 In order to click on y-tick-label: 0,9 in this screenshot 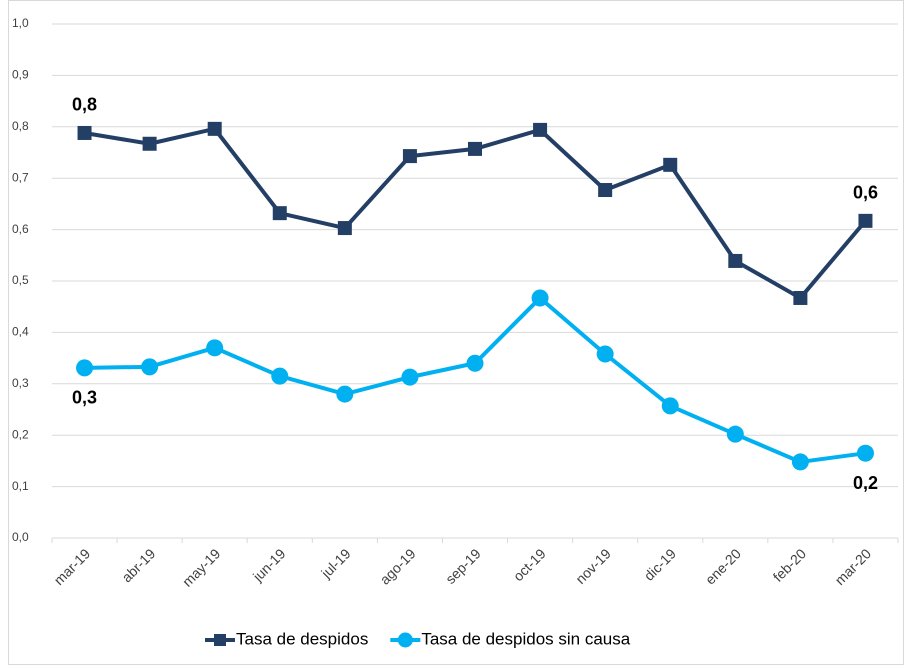, I will do `click(20, 75)`.